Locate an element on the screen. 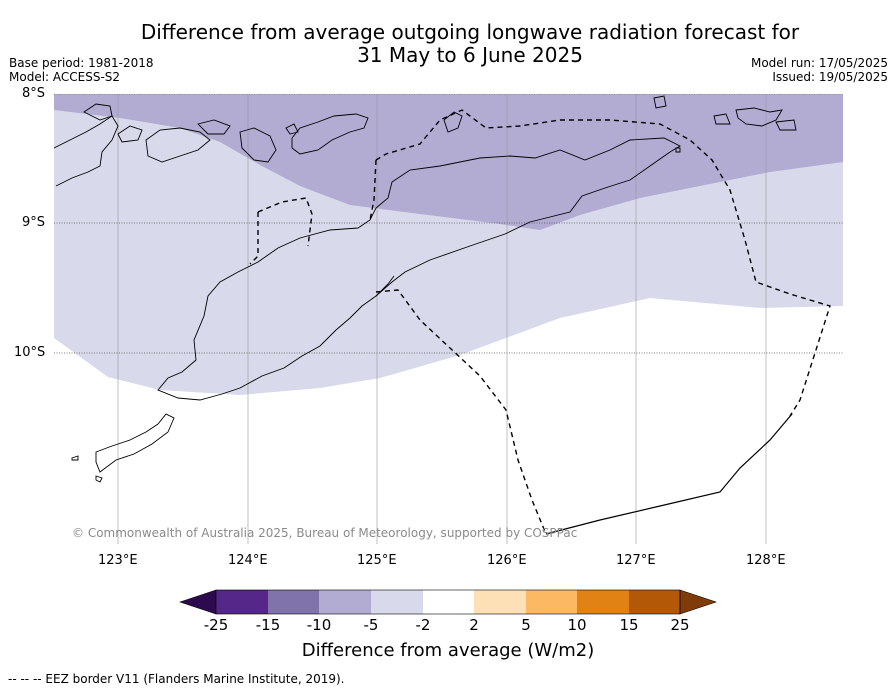  eez-timor-leste-south is located at coordinates (461, 412).